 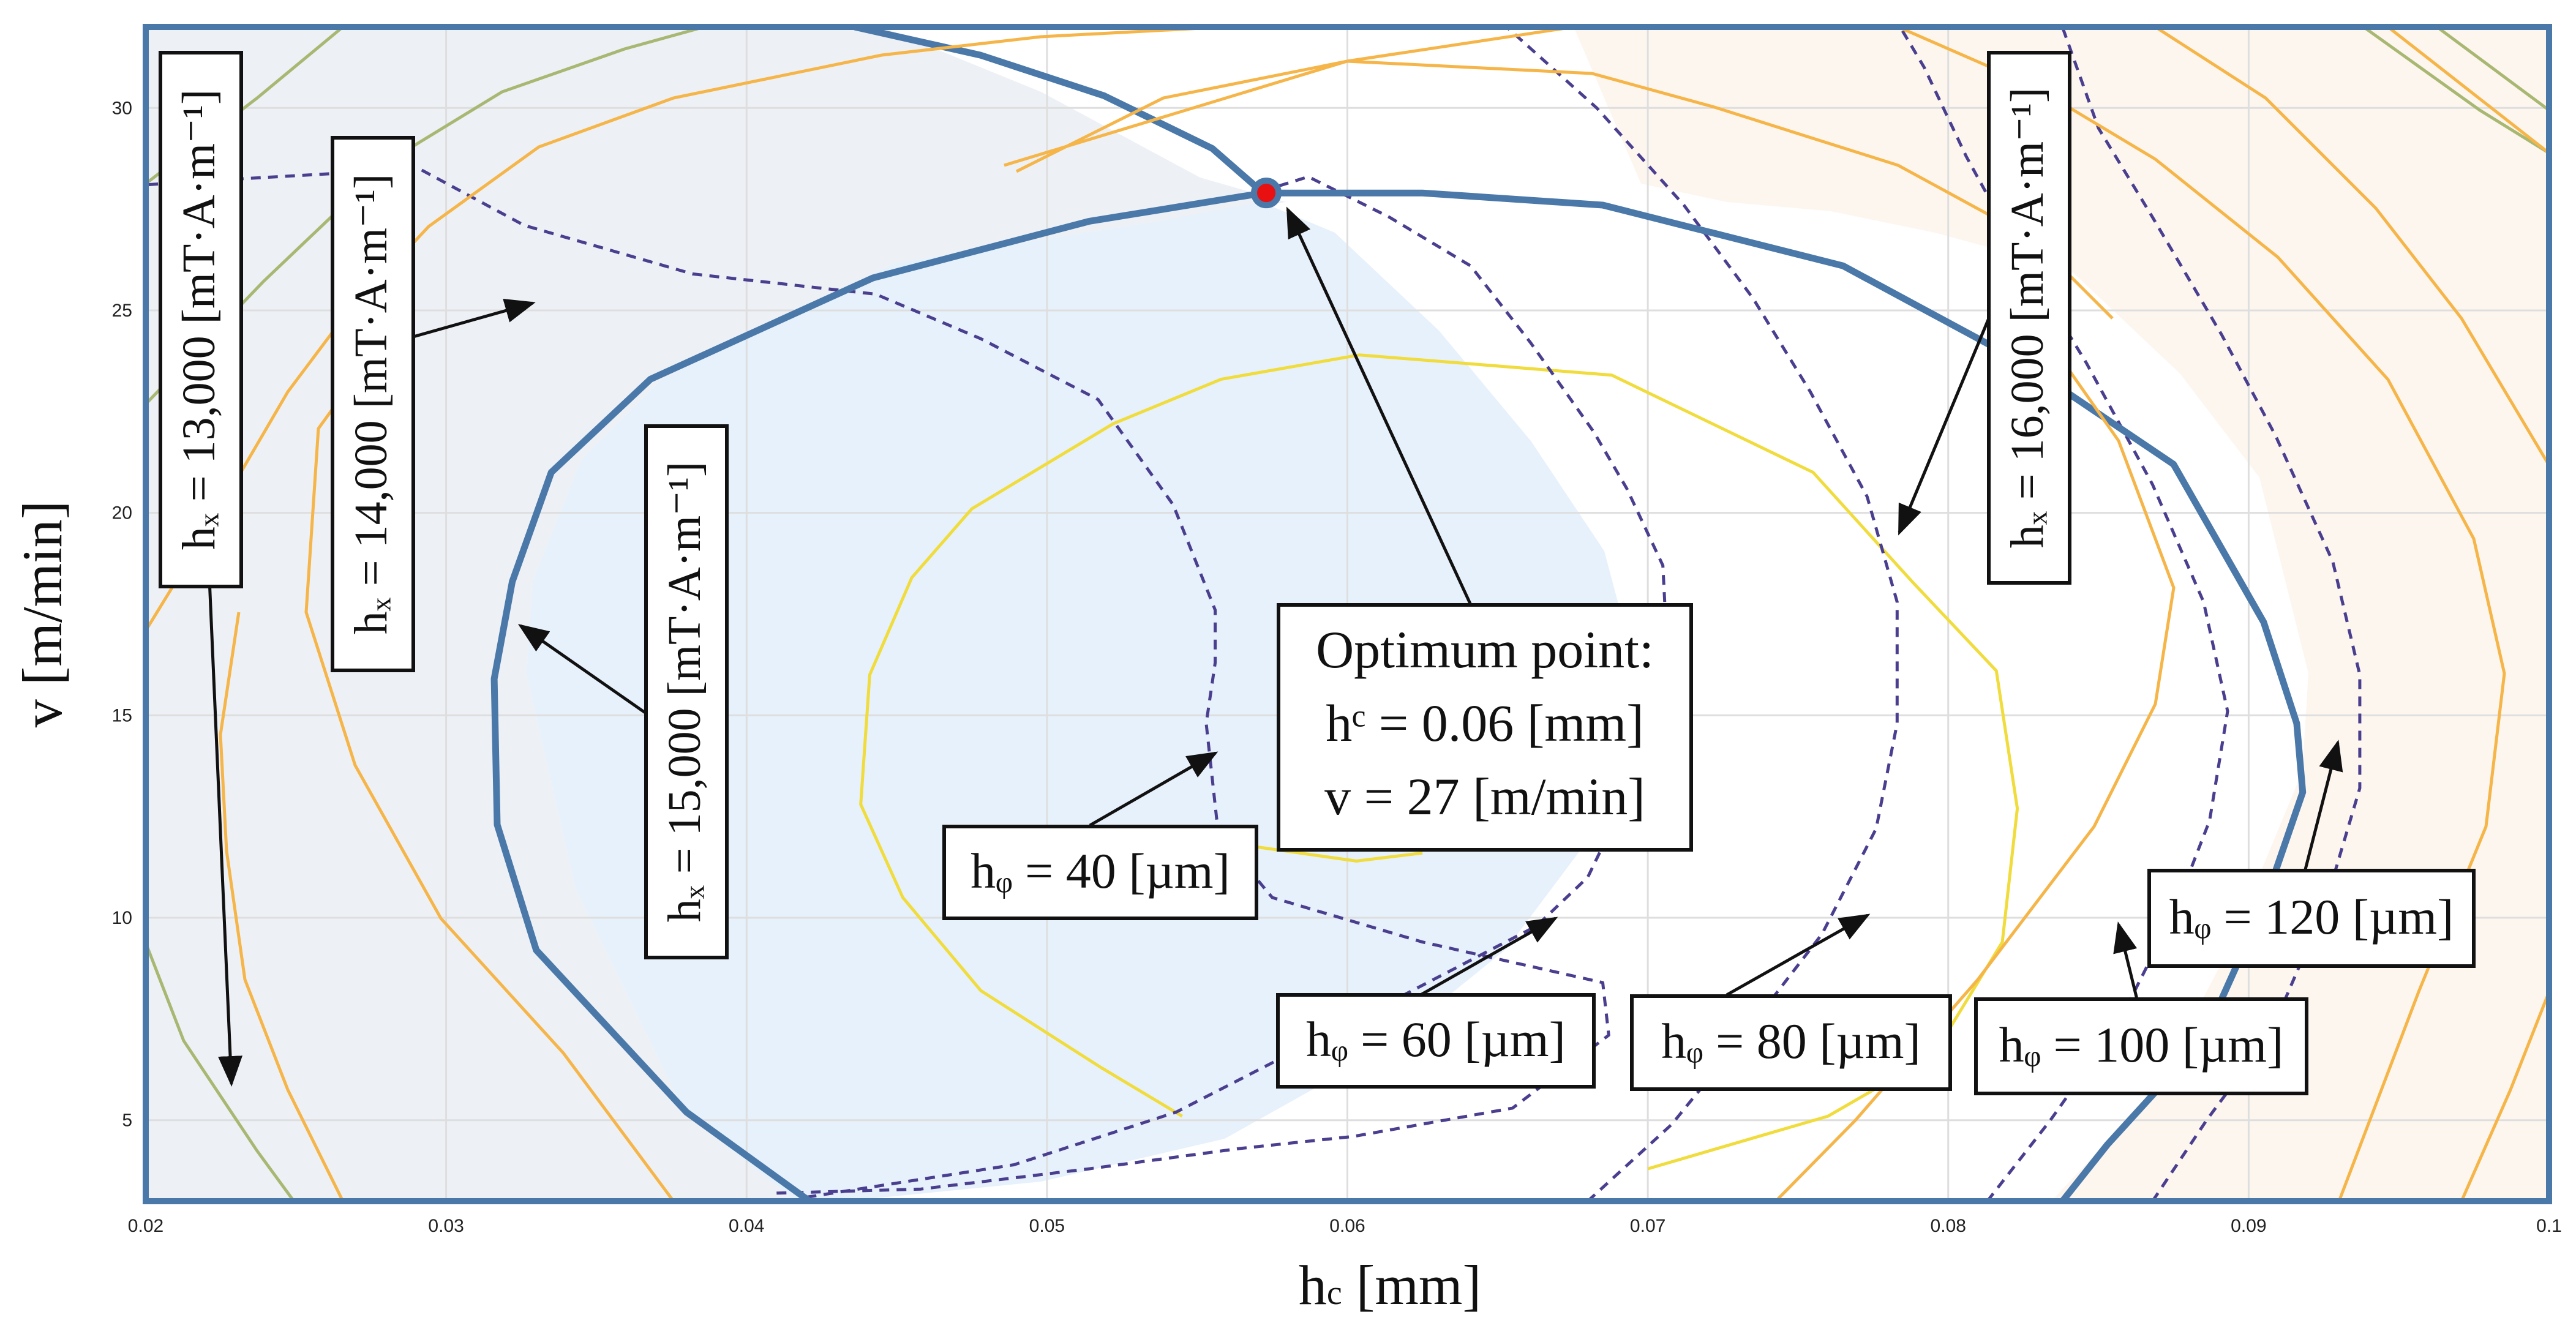 I want to click on label-hf16000-box, so click(x=2029, y=318).